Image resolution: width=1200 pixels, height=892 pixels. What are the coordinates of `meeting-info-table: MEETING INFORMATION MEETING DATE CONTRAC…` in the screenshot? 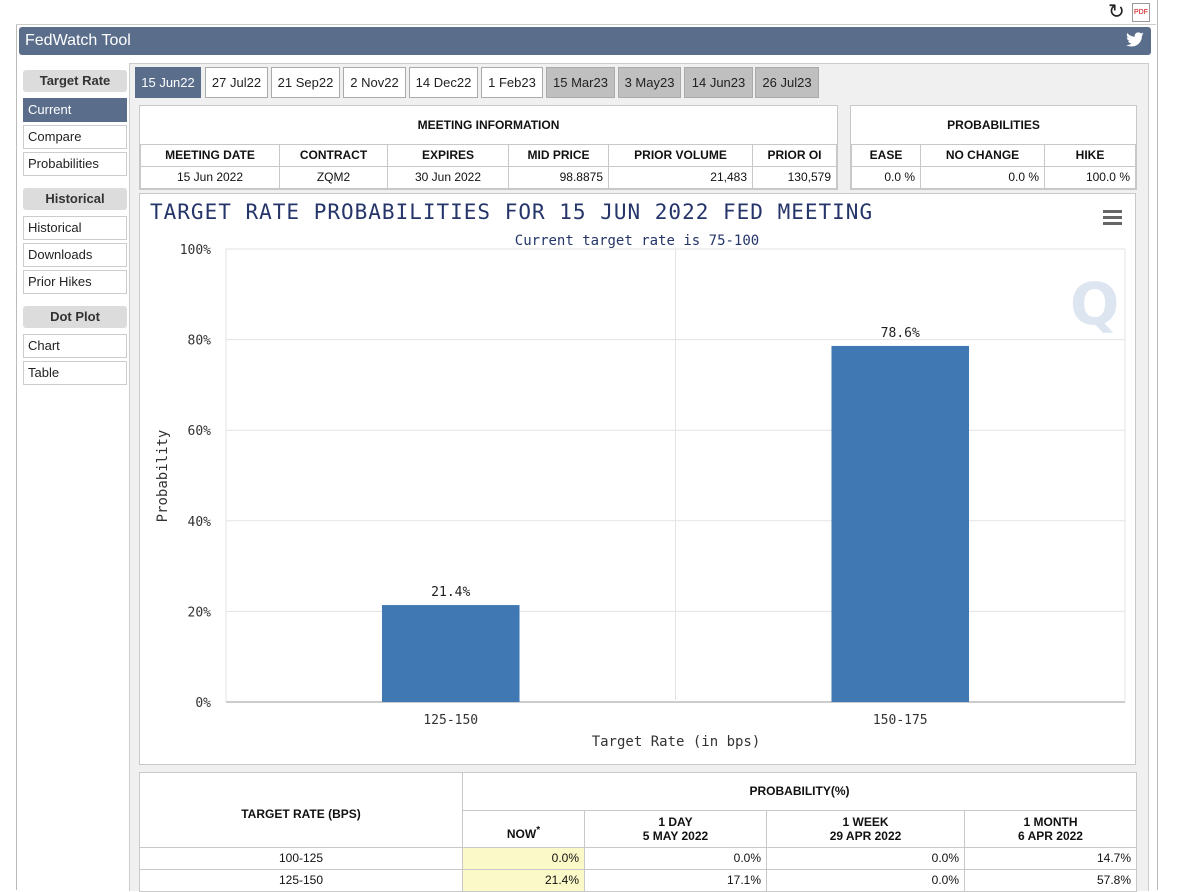 It's located at (488, 147).